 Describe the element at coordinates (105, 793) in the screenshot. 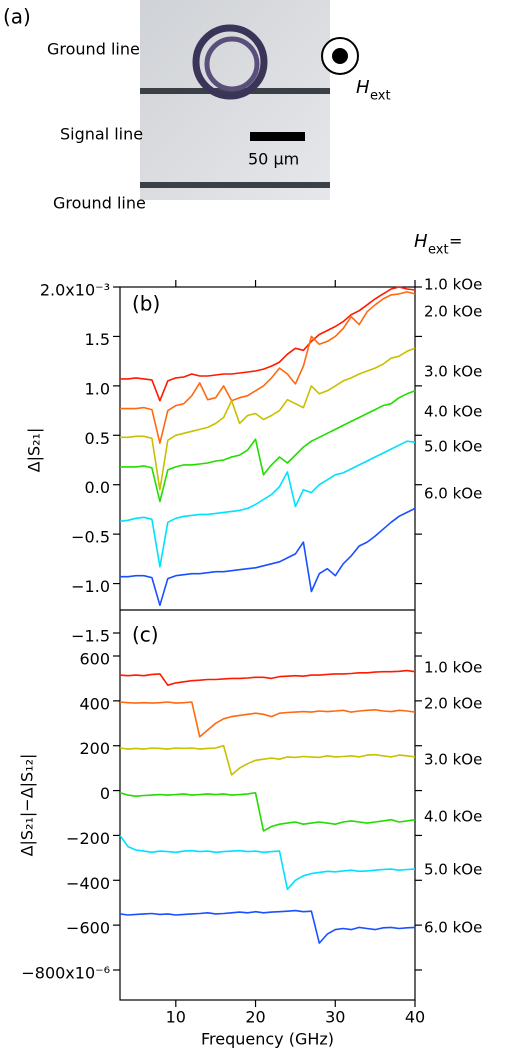

I see `y-tick-label: 0` at that location.